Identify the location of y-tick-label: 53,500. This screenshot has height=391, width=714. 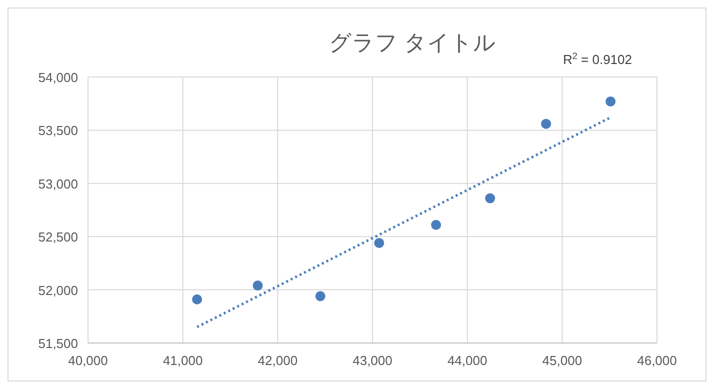
(58, 130).